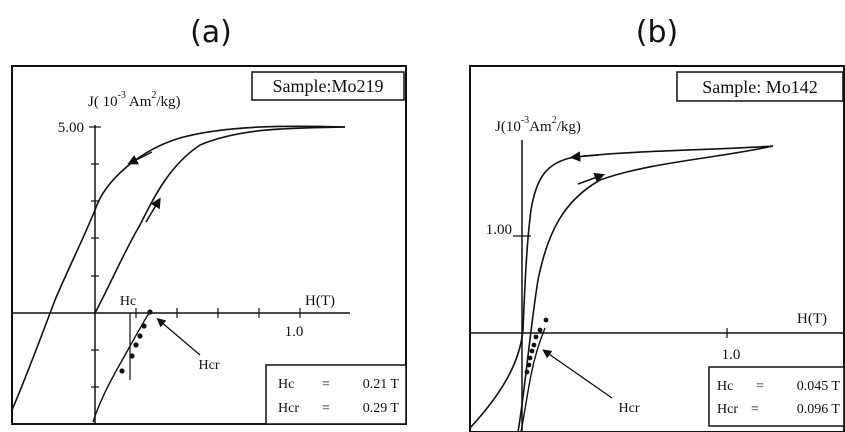 This screenshot has width=845, height=432. Describe the element at coordinates (381, 408) in the screenshot. I see `result-hcr-value-a: 0.29 T` at that location.